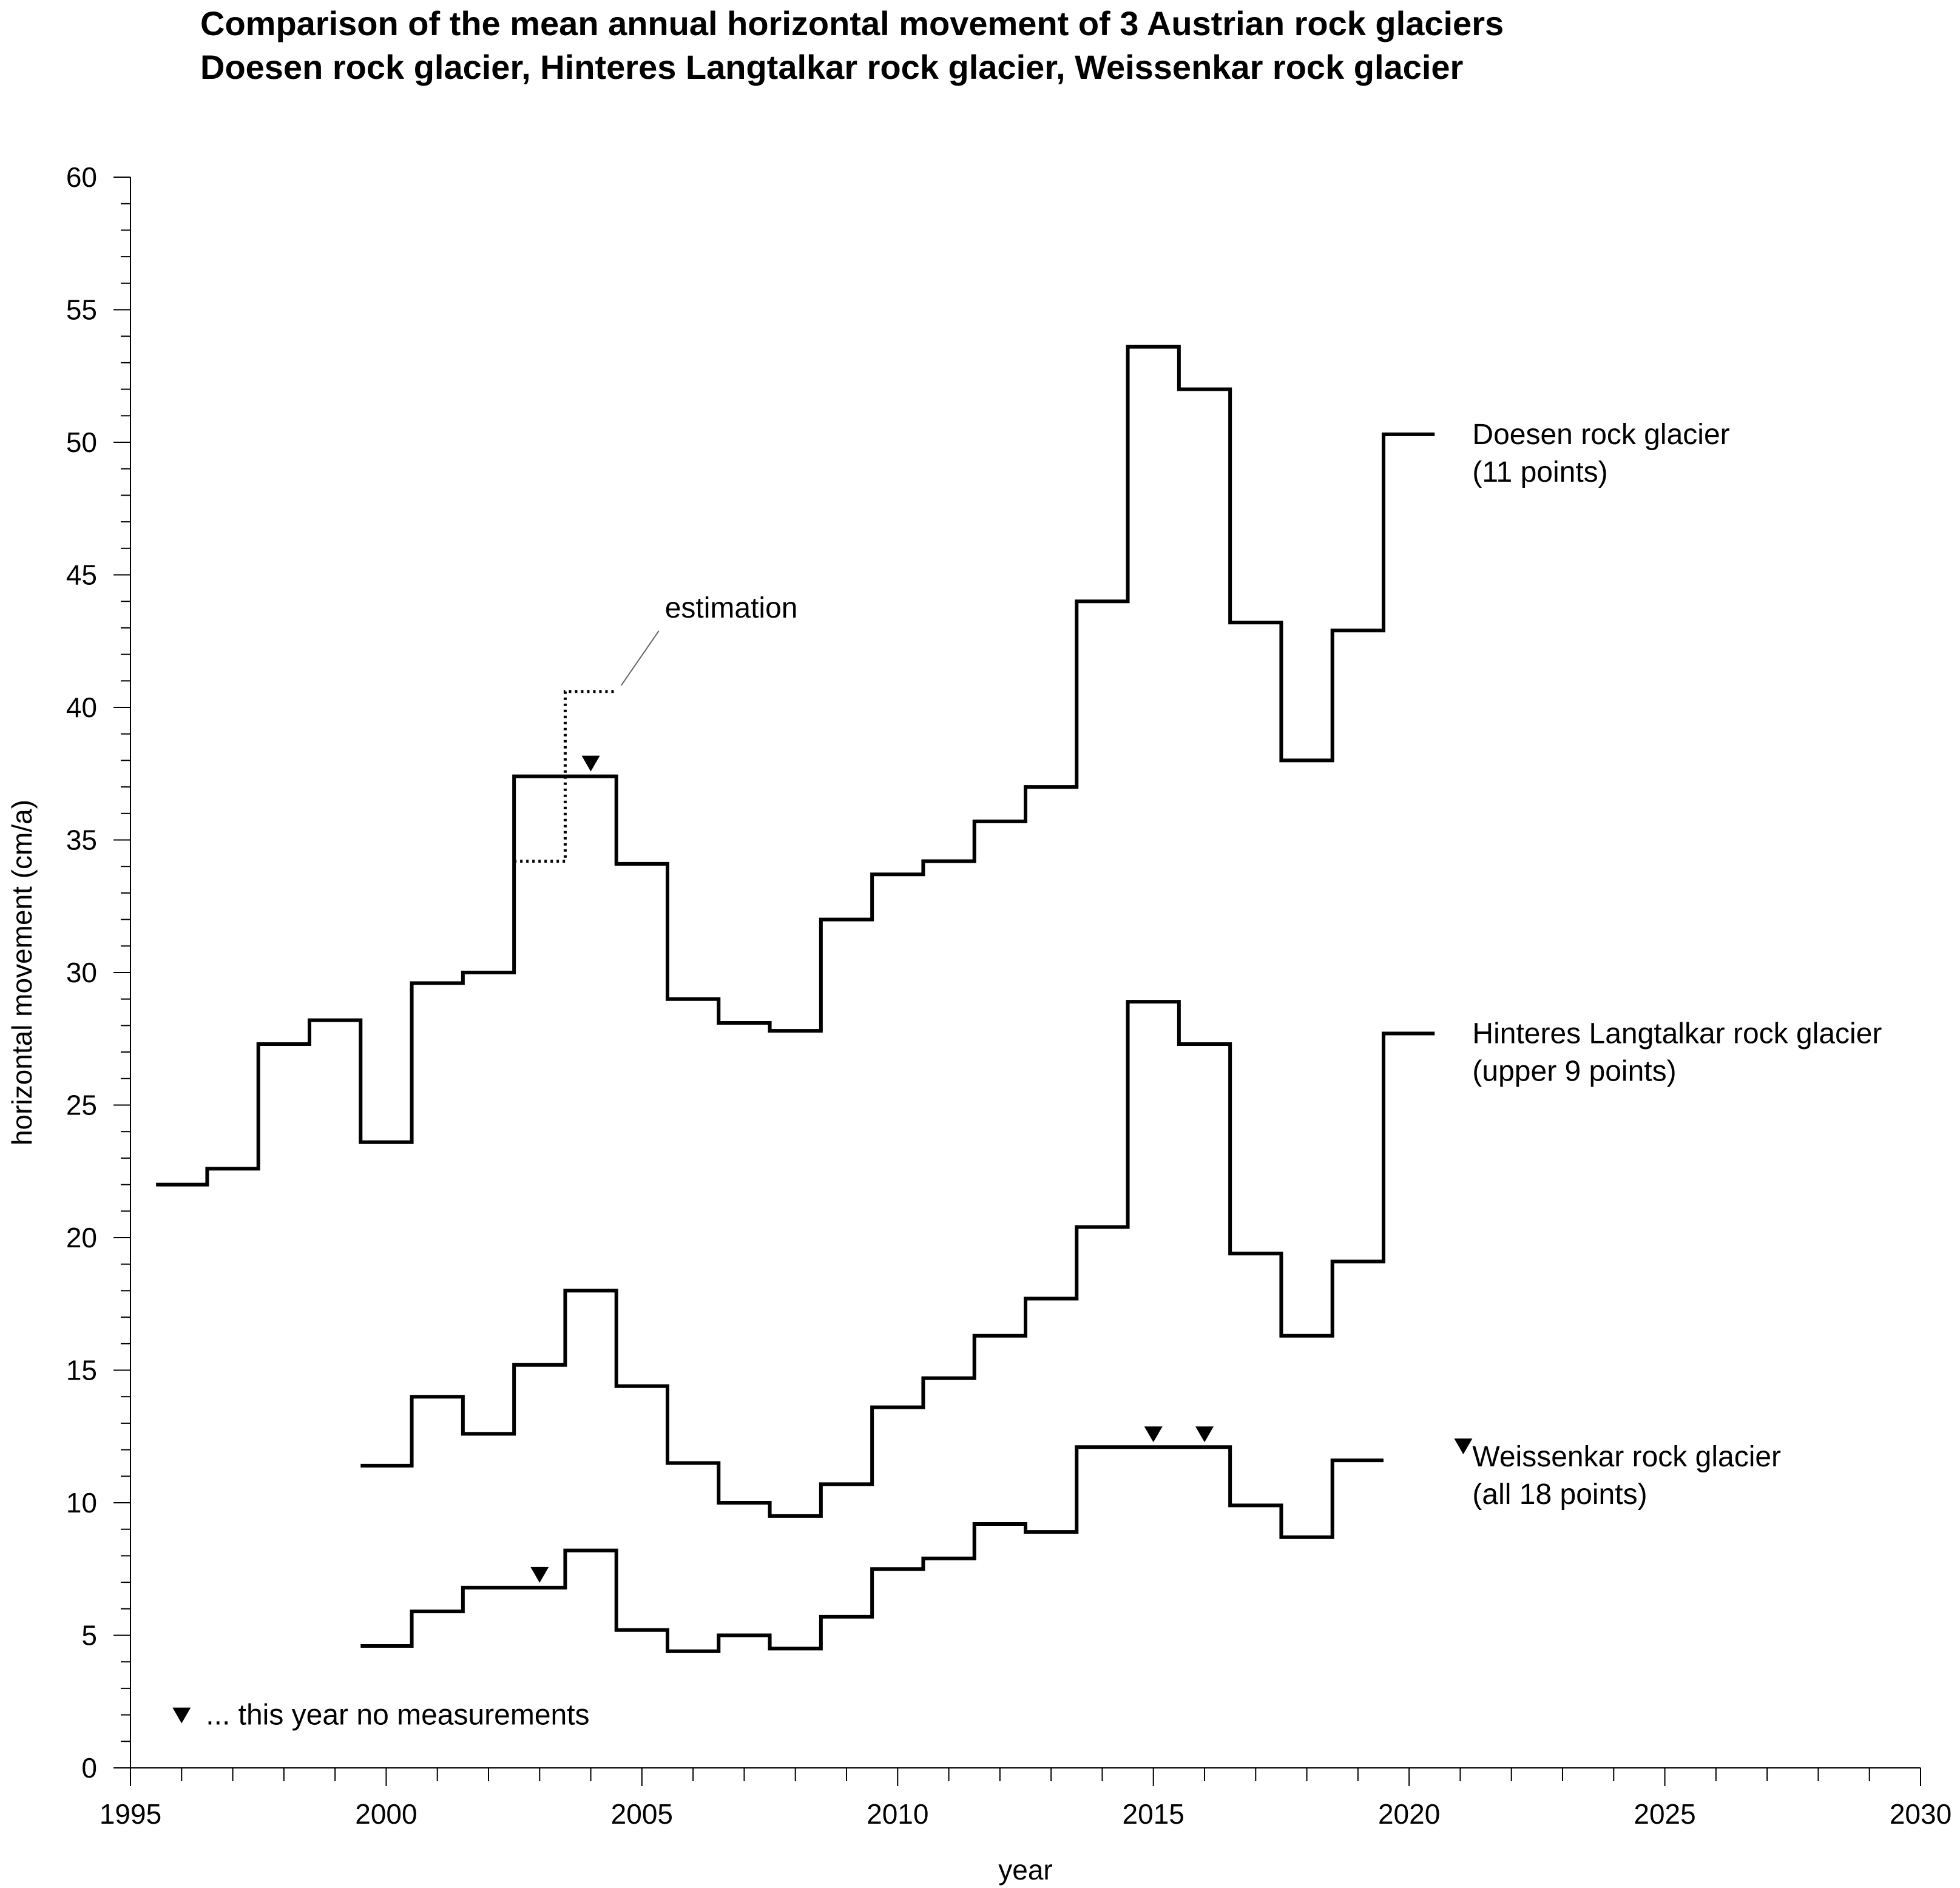 This screenshot has height=1888, width=1960. Describe the element at coordinates (1025, 1870) in the screenshot. I see `x-axis-label: year` at that location.